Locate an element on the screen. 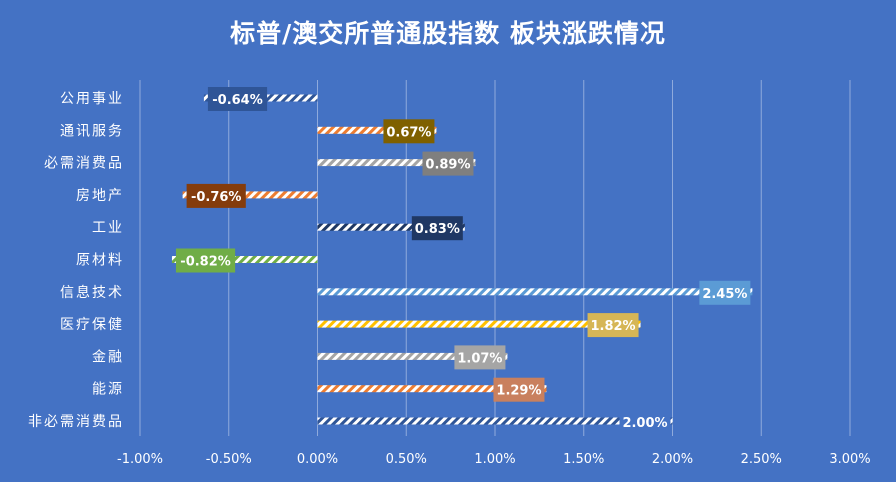  x-tick-label: 2.00% is located at coordinates (672, 459).